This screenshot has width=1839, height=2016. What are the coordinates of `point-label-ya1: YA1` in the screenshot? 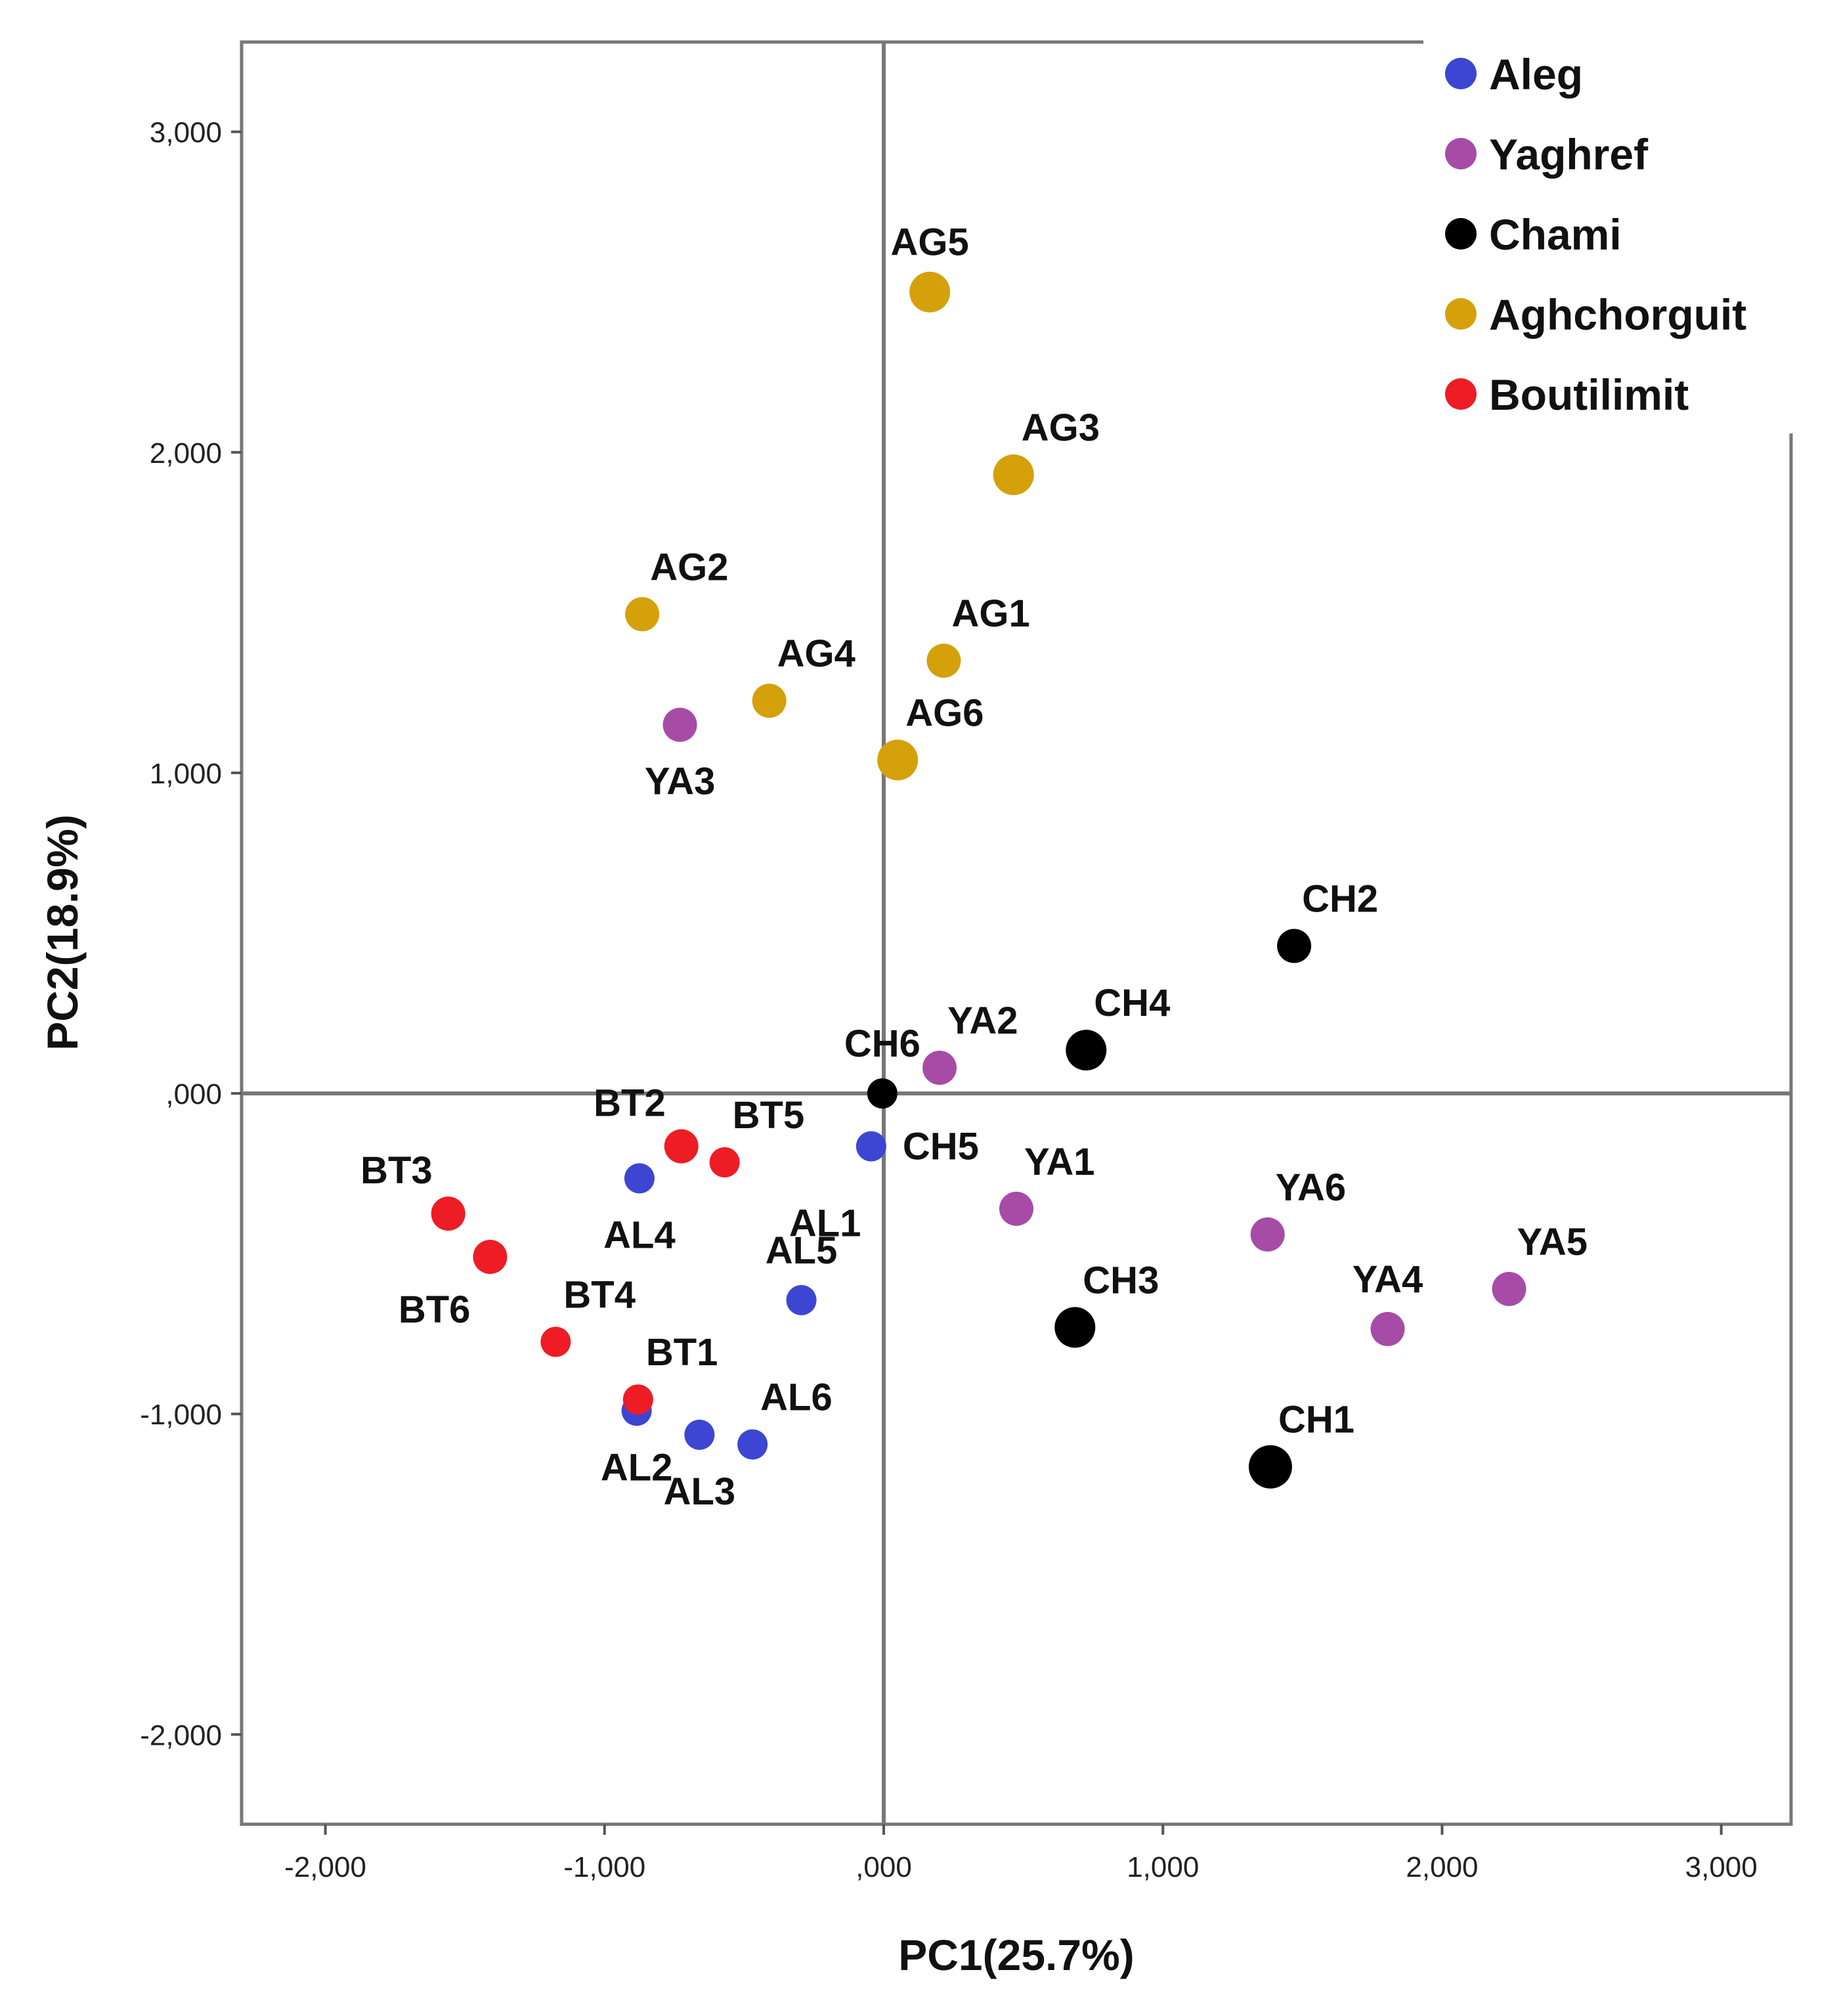 It's located at (1059, 1162).